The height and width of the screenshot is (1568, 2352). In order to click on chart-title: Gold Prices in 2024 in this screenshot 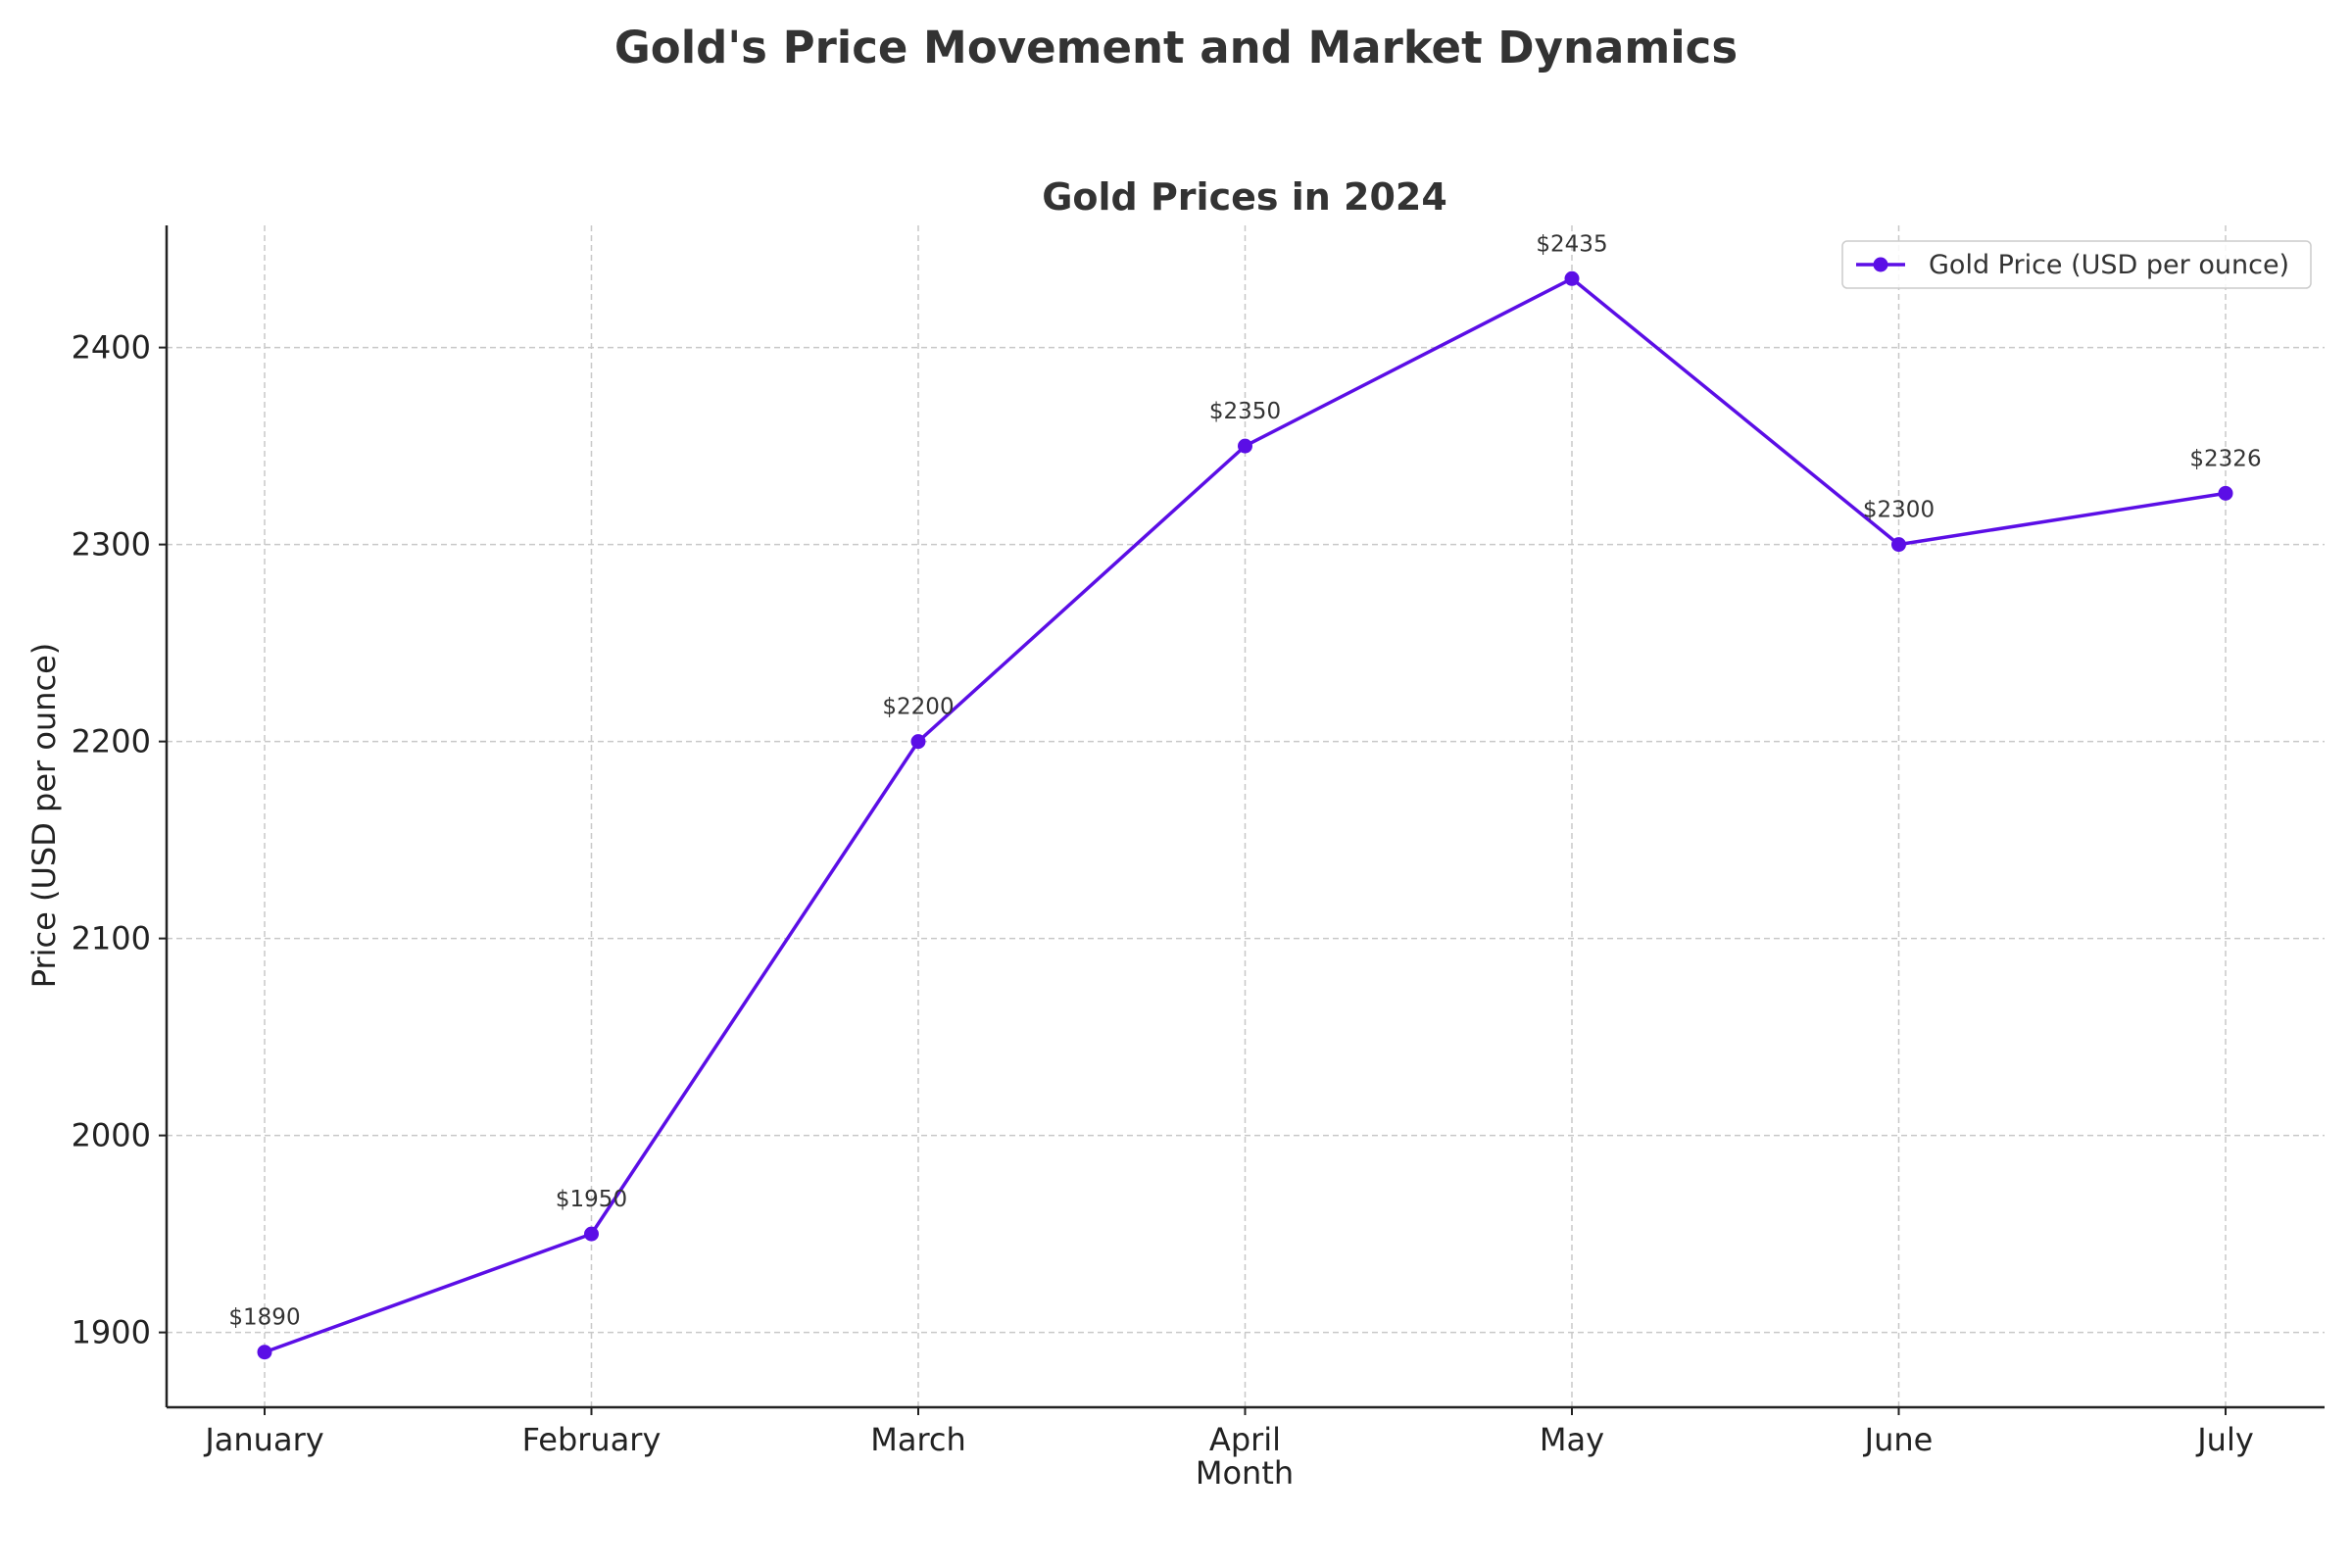, I will do `click(1244, 197)`.